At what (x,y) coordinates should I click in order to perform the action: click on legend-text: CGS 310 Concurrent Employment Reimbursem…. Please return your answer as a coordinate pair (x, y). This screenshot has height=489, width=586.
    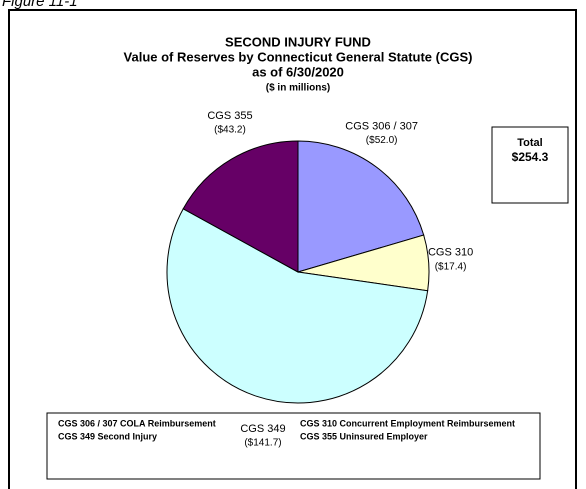
    Looking at the image, I should click on (407, 423).